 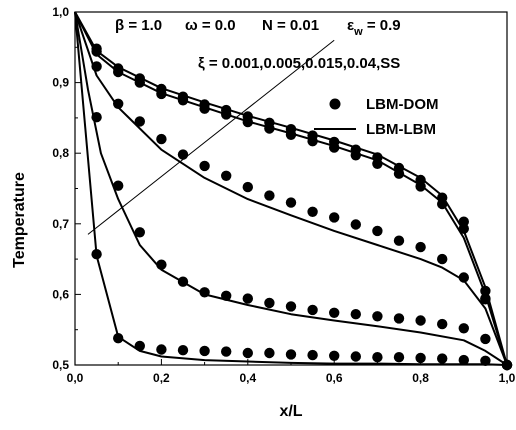 What do you see at coordinates (299, 63) in the screenshot?
I see `param-xi: ξ = 0.001,0.005,0.015,0.04,SS` at bounding box center [299, 63].